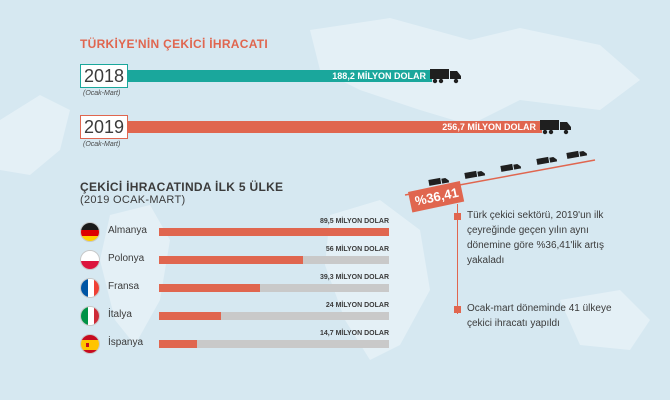 Image resolution: width=670 pixels, height=400 pixels. What do you see at coordinates (124, 286) in the screenshot?
I see `country-name: Fransa` at bounding box center [124, 286].